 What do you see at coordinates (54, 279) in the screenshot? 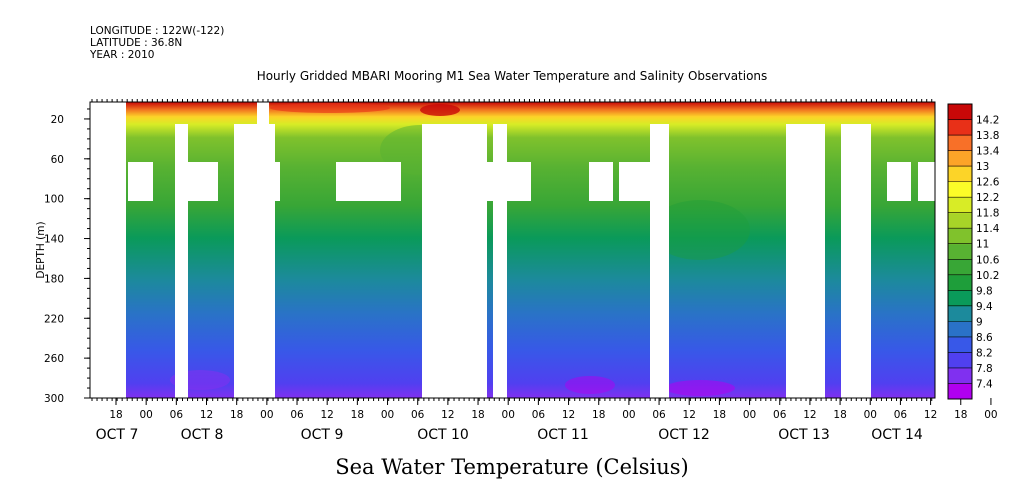
I see `y-tick-label: 180` at bounding box center [54, 279].